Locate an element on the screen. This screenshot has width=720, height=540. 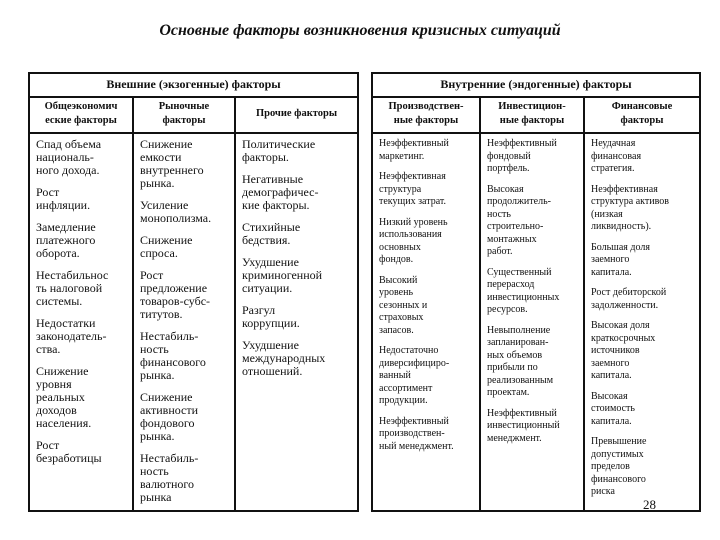
factor-item: Неудачная финансовая стратегия. is located at coordinates (616, 156).